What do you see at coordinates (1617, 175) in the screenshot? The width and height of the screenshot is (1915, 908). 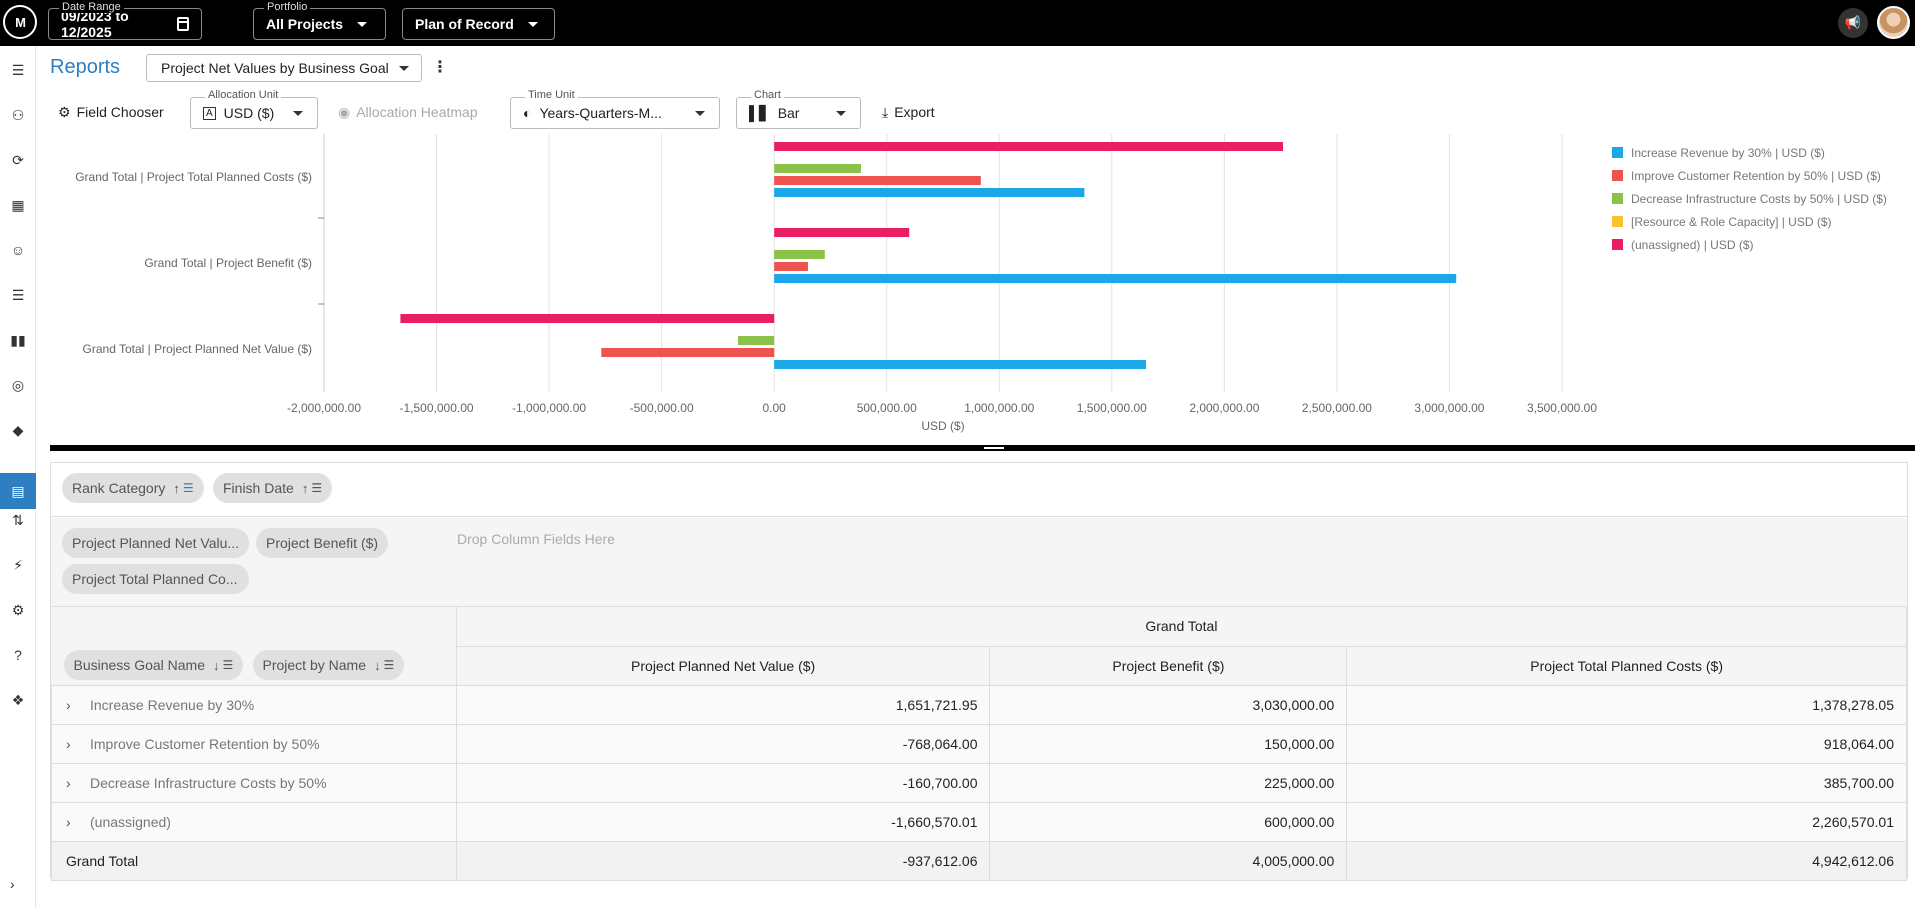 I see `legend-swatch` at bounding box center [1617, 175].